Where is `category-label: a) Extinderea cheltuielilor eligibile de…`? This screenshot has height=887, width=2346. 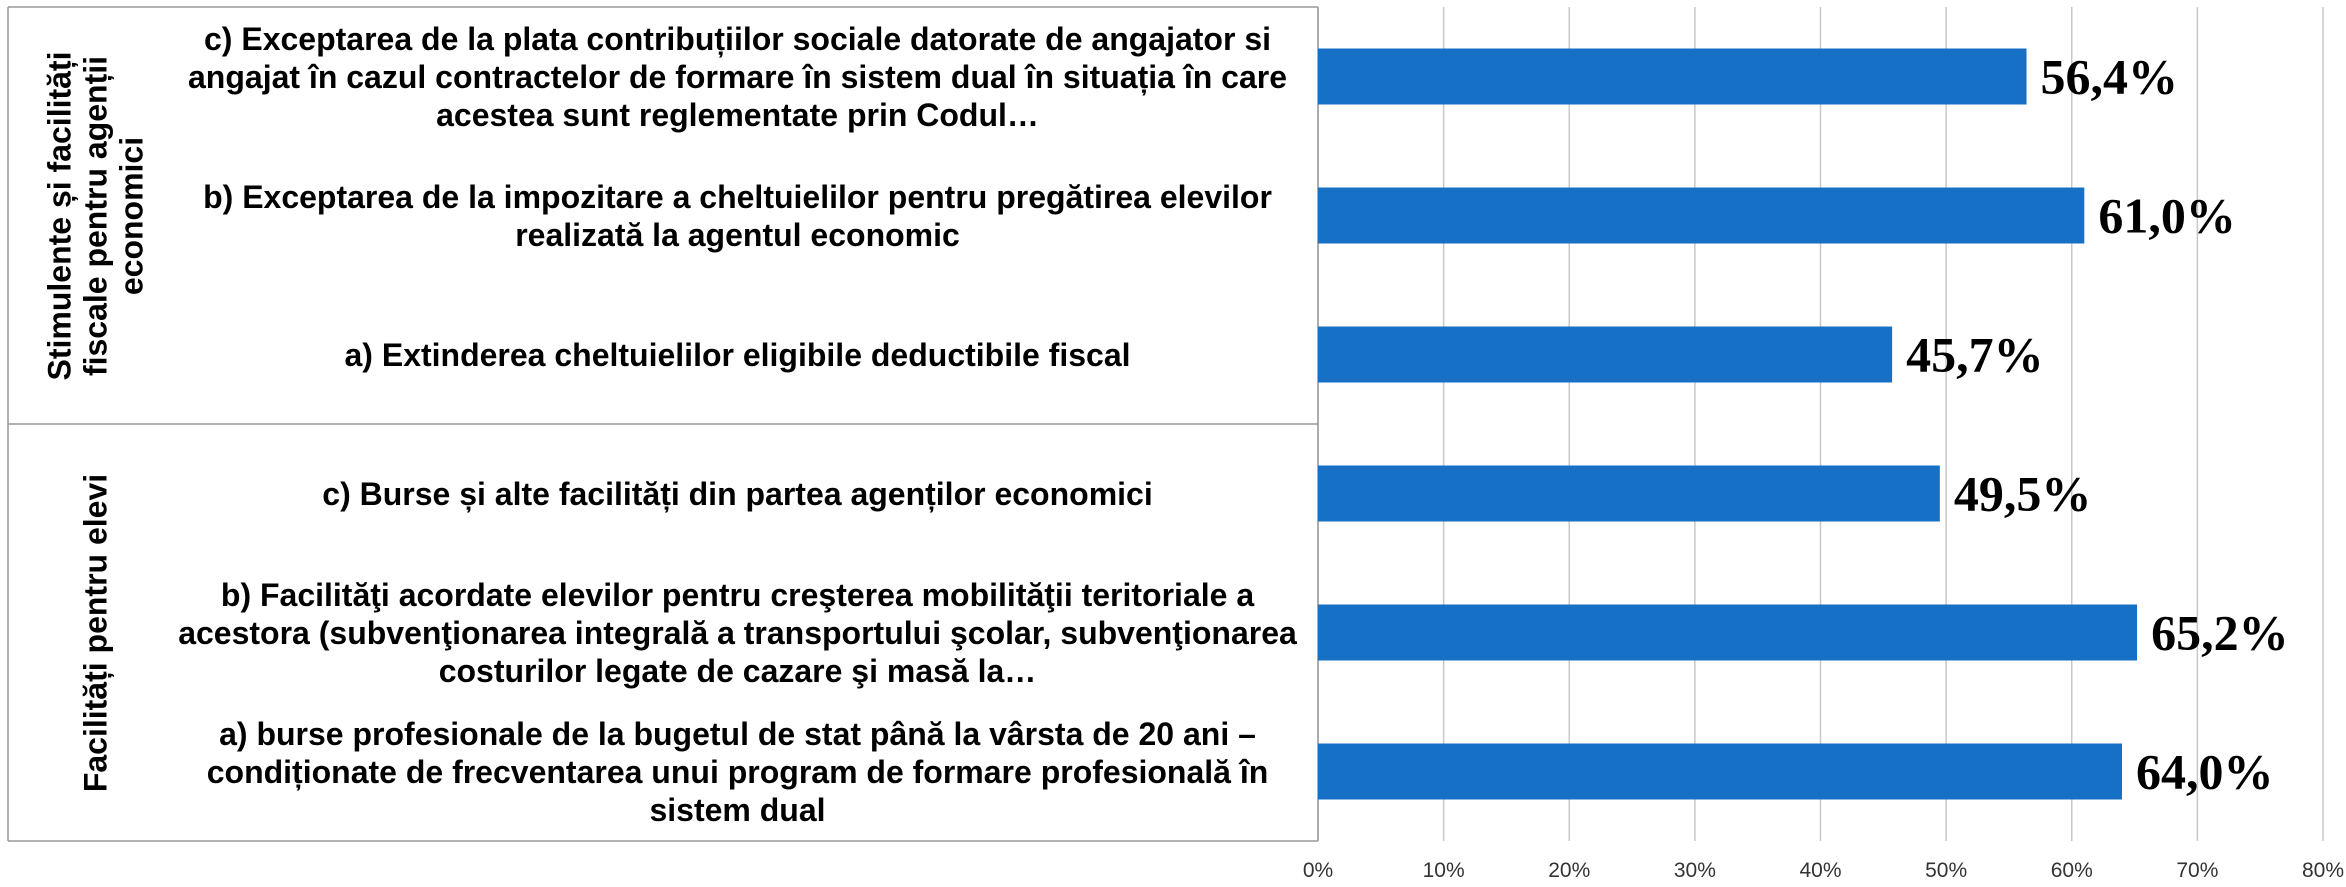
category-label: a) Extinderea cheltuielilor eligibile de… is located at coordinates (737, 354).